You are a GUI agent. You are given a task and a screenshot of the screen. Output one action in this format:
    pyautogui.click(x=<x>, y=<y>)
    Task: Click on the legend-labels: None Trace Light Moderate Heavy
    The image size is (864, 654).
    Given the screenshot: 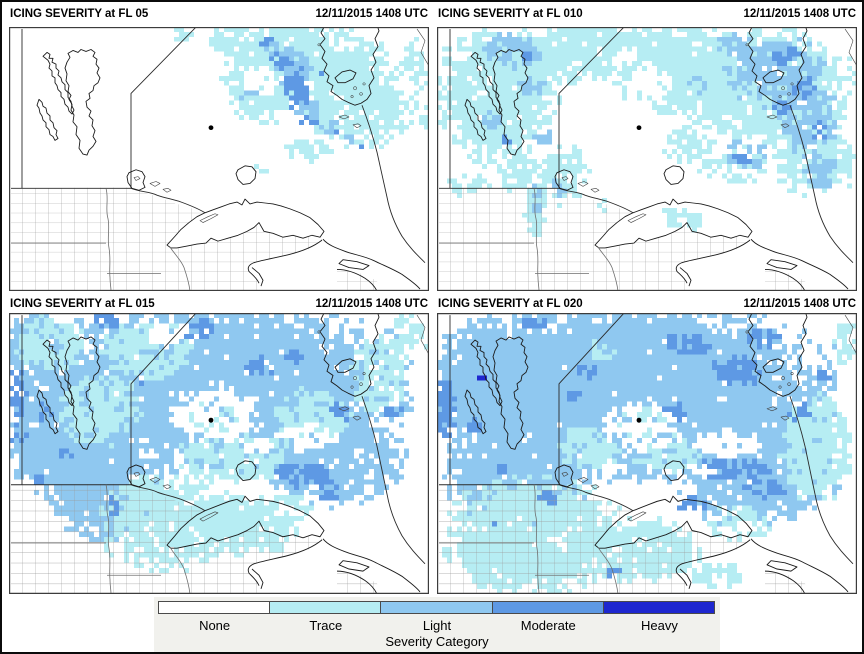 What is the action you would take?
    pyautogui.click(x=437, y=624)
    